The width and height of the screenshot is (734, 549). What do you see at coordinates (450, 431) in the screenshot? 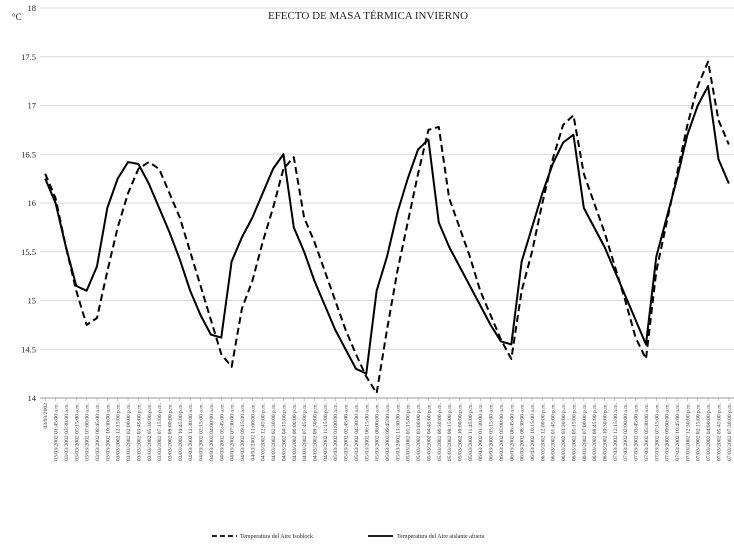
I see `x-tick-label: 05/03/2002 08:15:00 p.m.` at bounding box center [450, 431].